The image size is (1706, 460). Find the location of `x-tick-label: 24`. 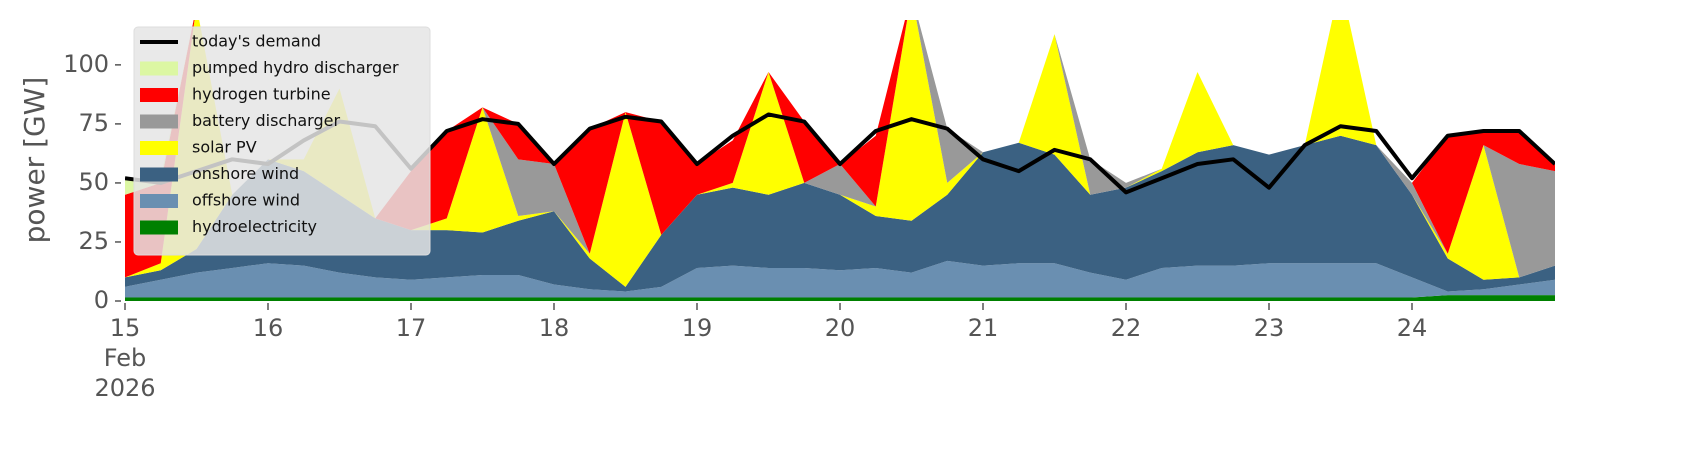

x-tick-label: 24 is located at coordinates (1412, 328).